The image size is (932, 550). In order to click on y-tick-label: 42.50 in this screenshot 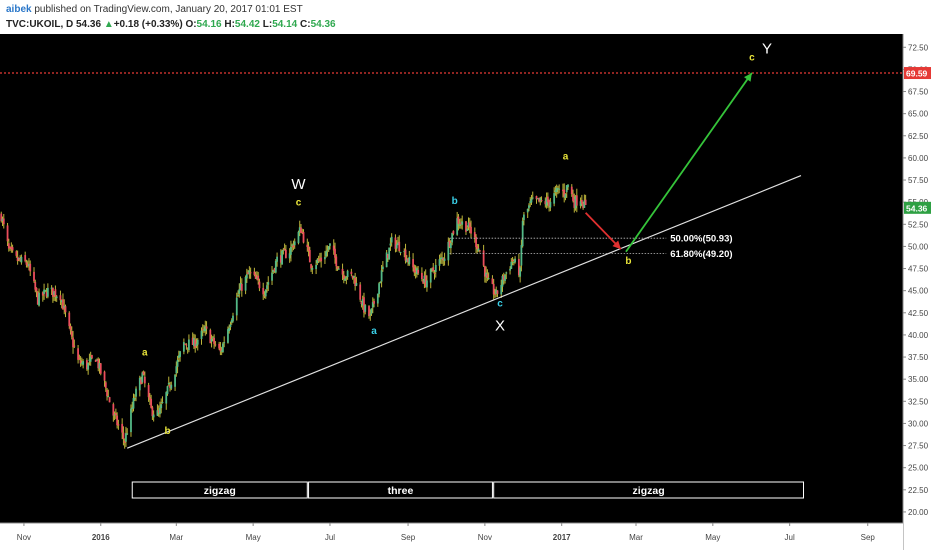, I will do `click(918, 313)`.